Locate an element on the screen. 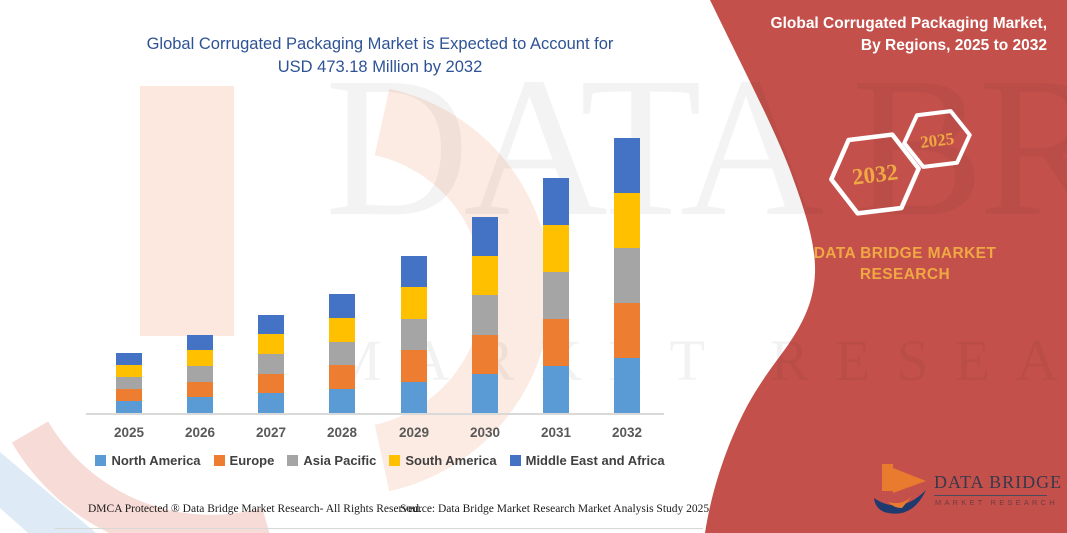 The image size is (1067, 533). stacked-bar-2030 is located at coordinates (485, 315).